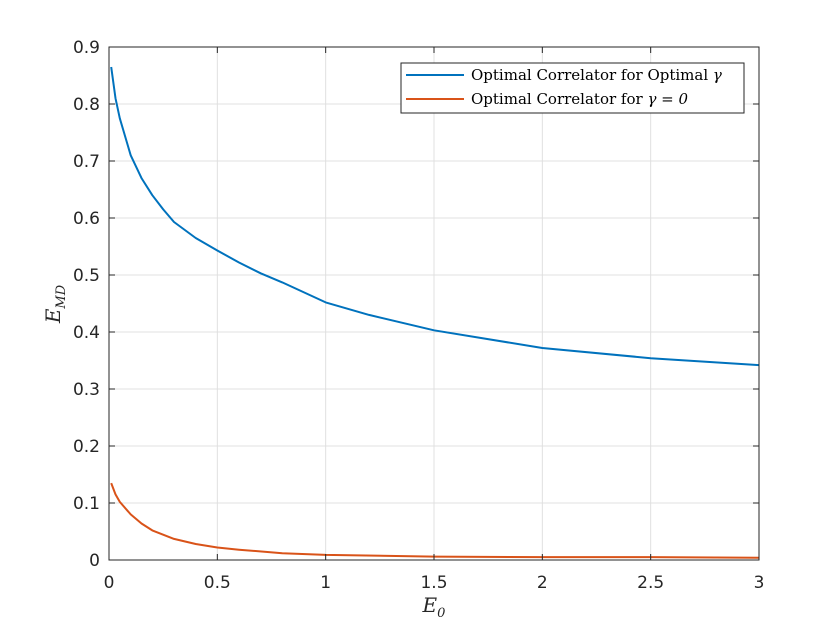  I want to click on y-tick-label: 0.3, so click(86, 390).